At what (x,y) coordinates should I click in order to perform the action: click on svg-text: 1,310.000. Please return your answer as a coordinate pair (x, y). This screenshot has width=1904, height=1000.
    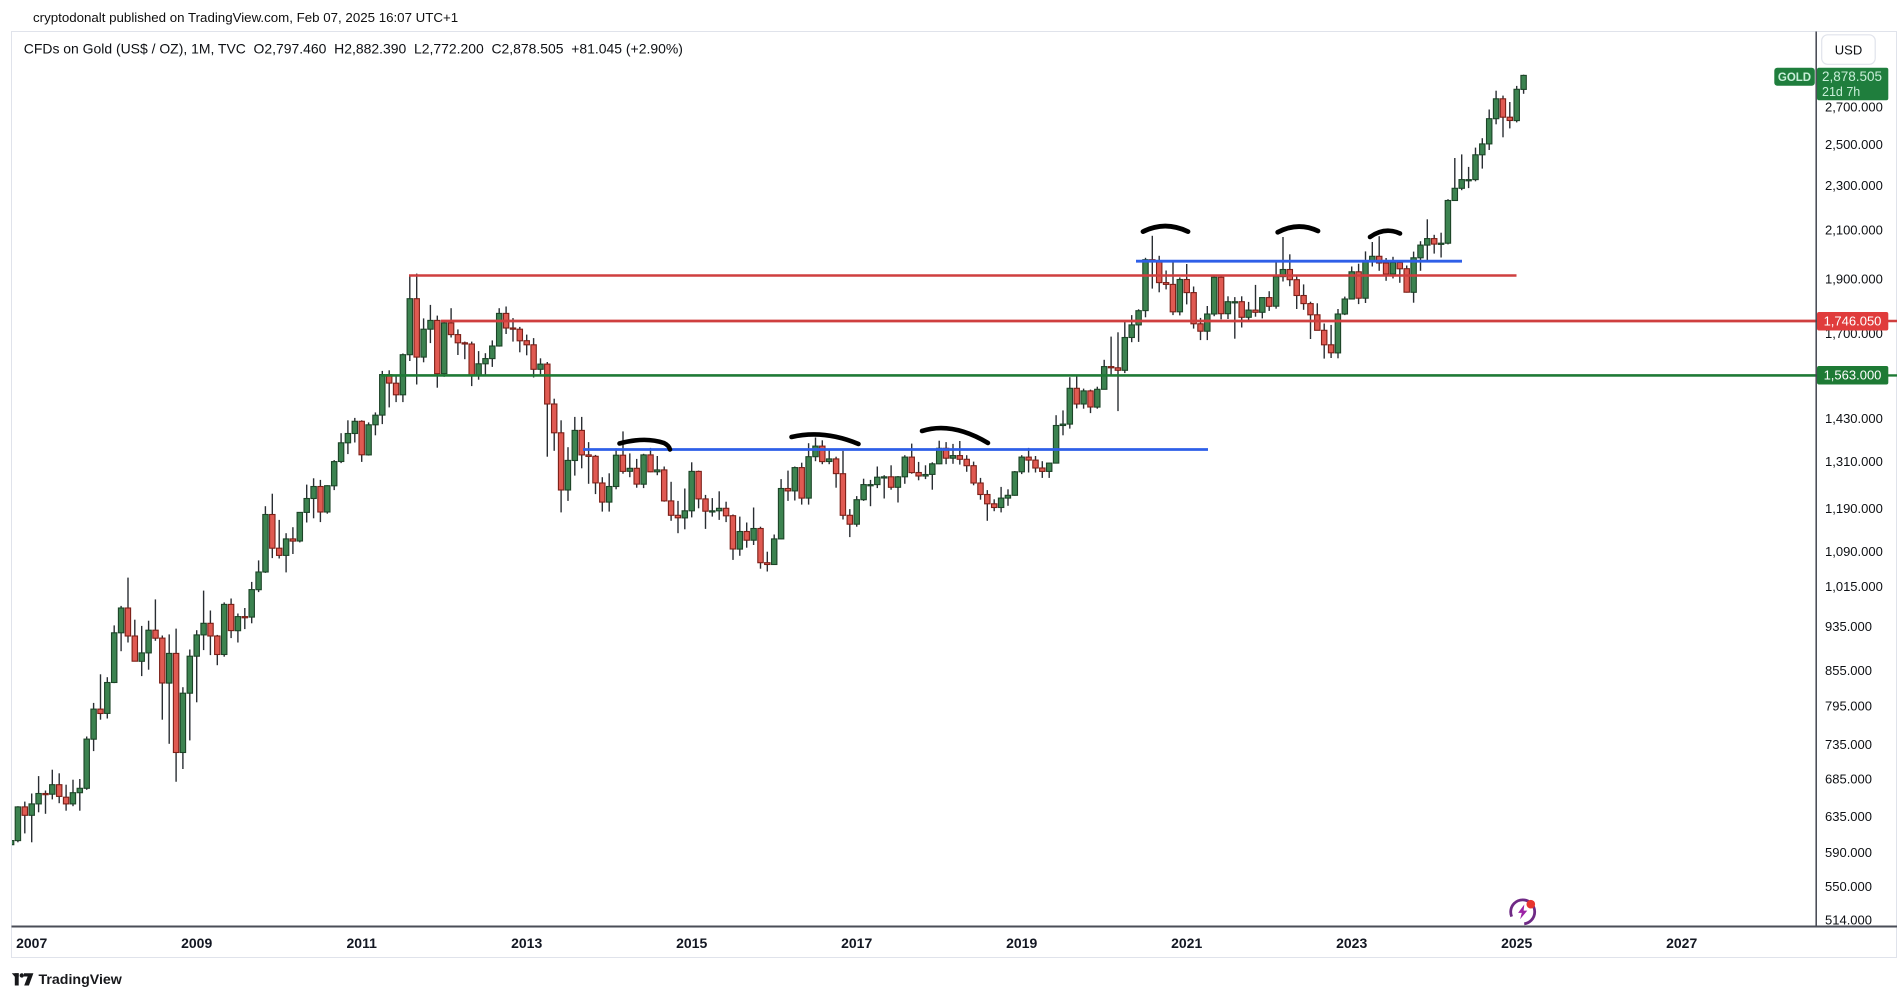
    Looking at the image, I should click on (1854, 461).